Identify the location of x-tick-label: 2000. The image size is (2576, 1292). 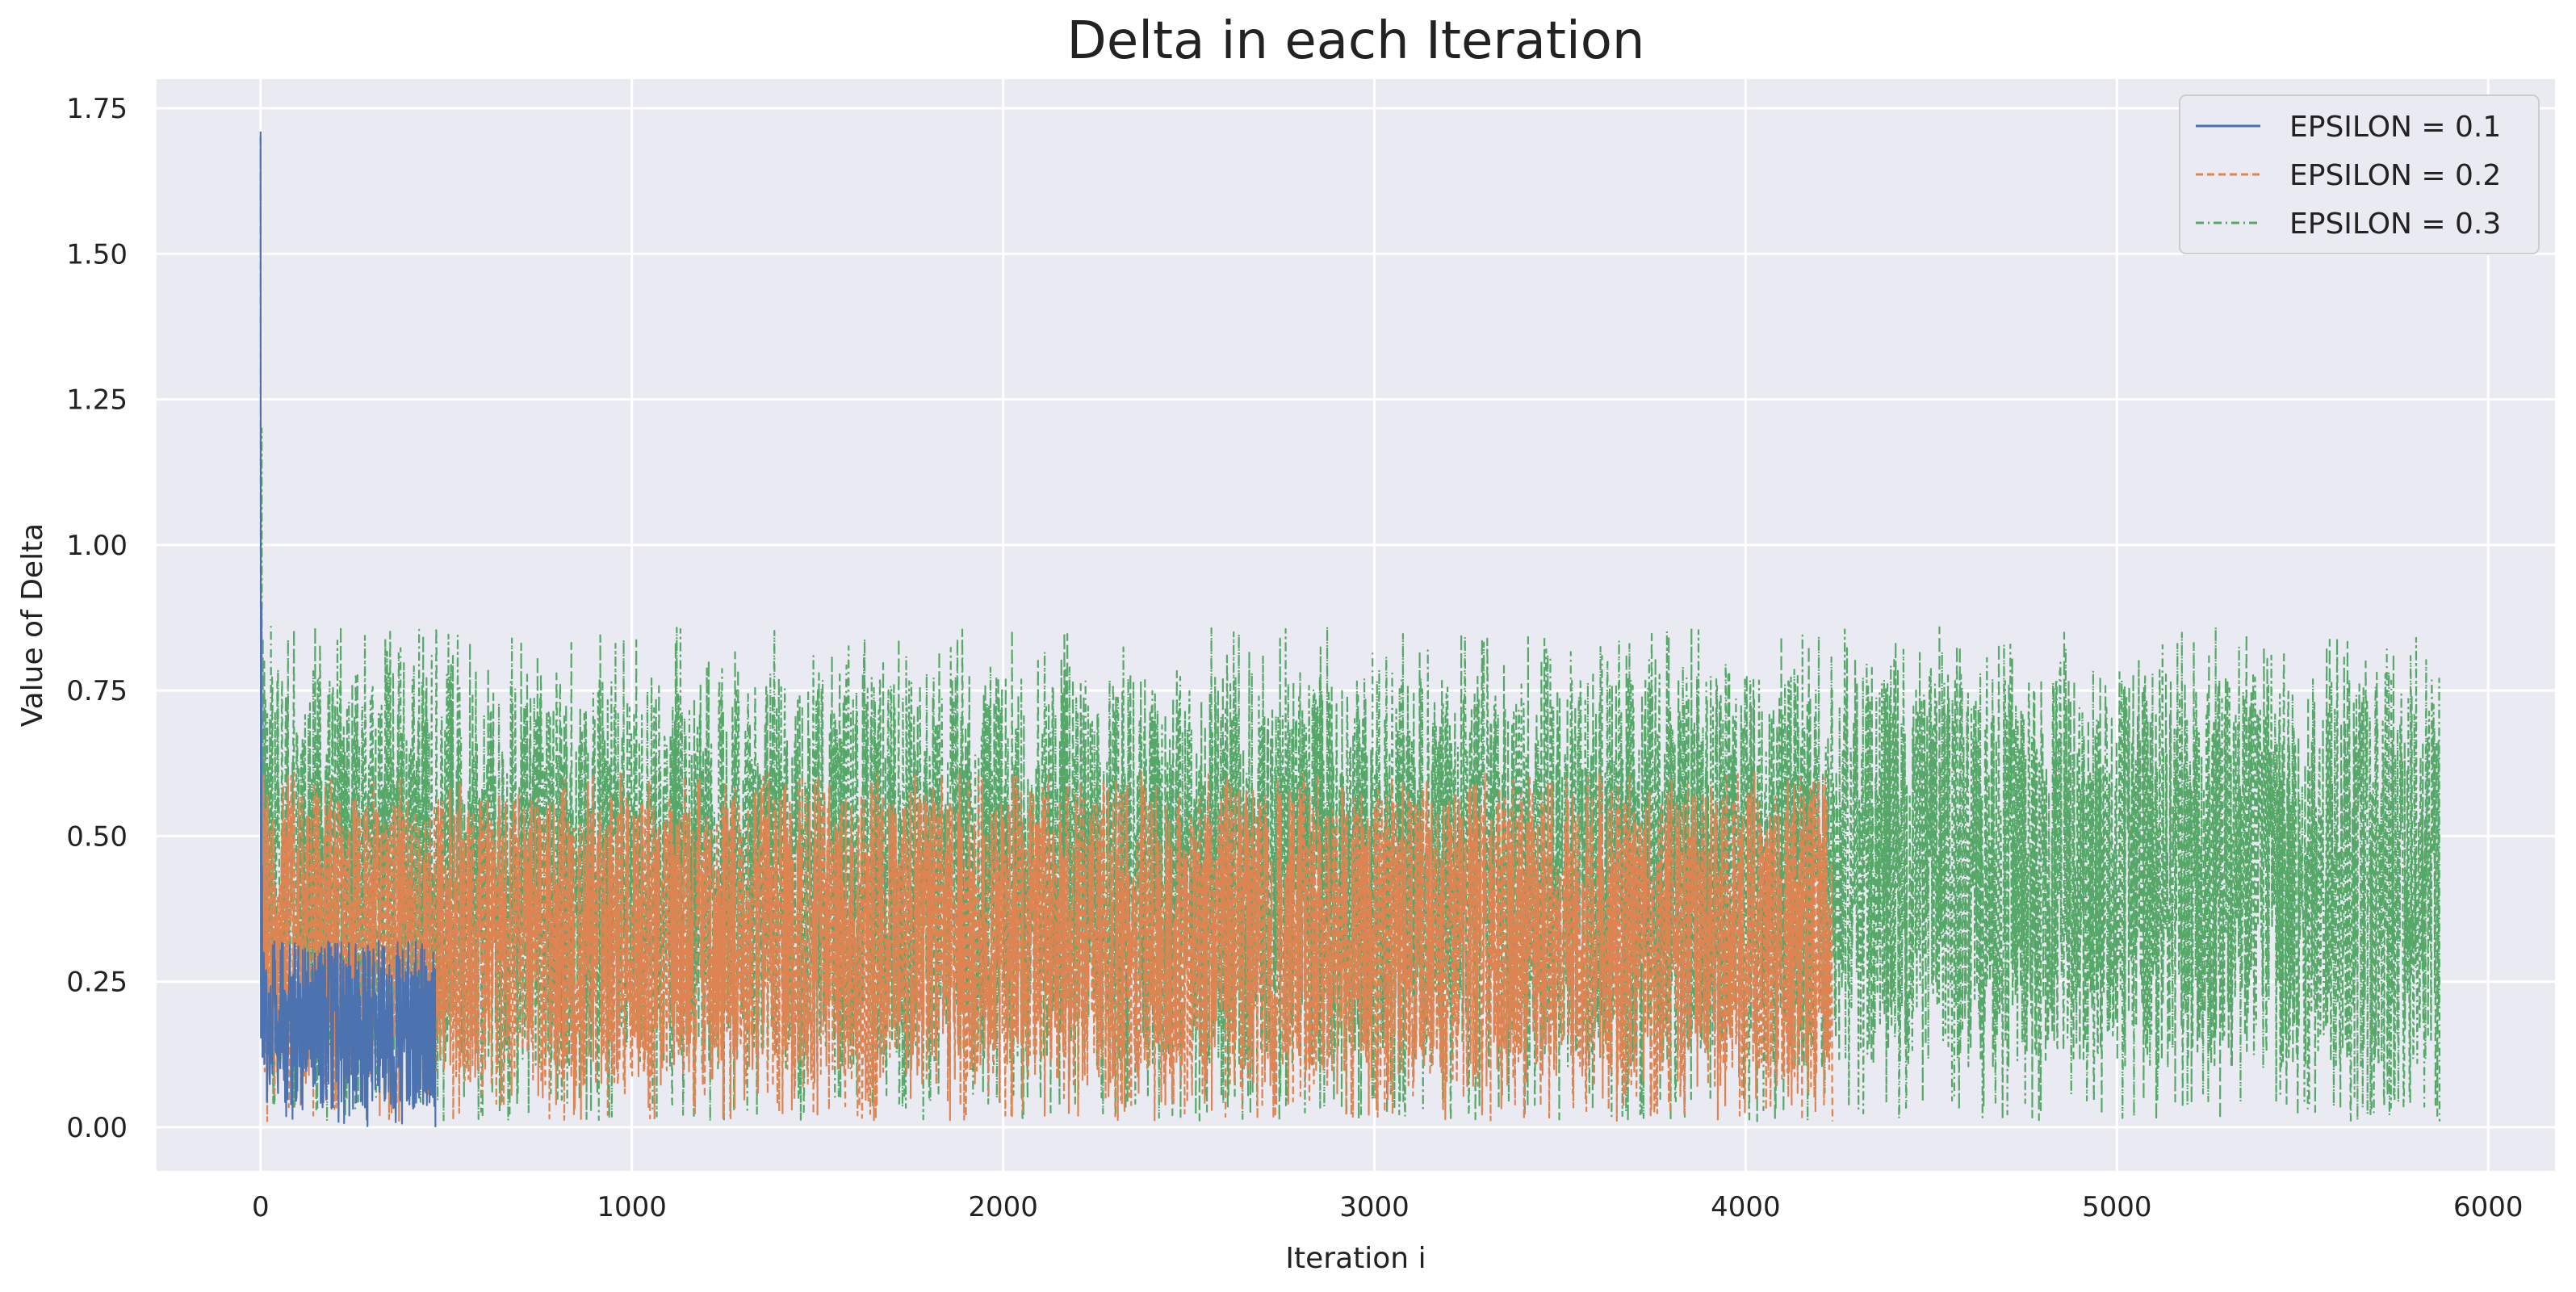
(1003, 1207).